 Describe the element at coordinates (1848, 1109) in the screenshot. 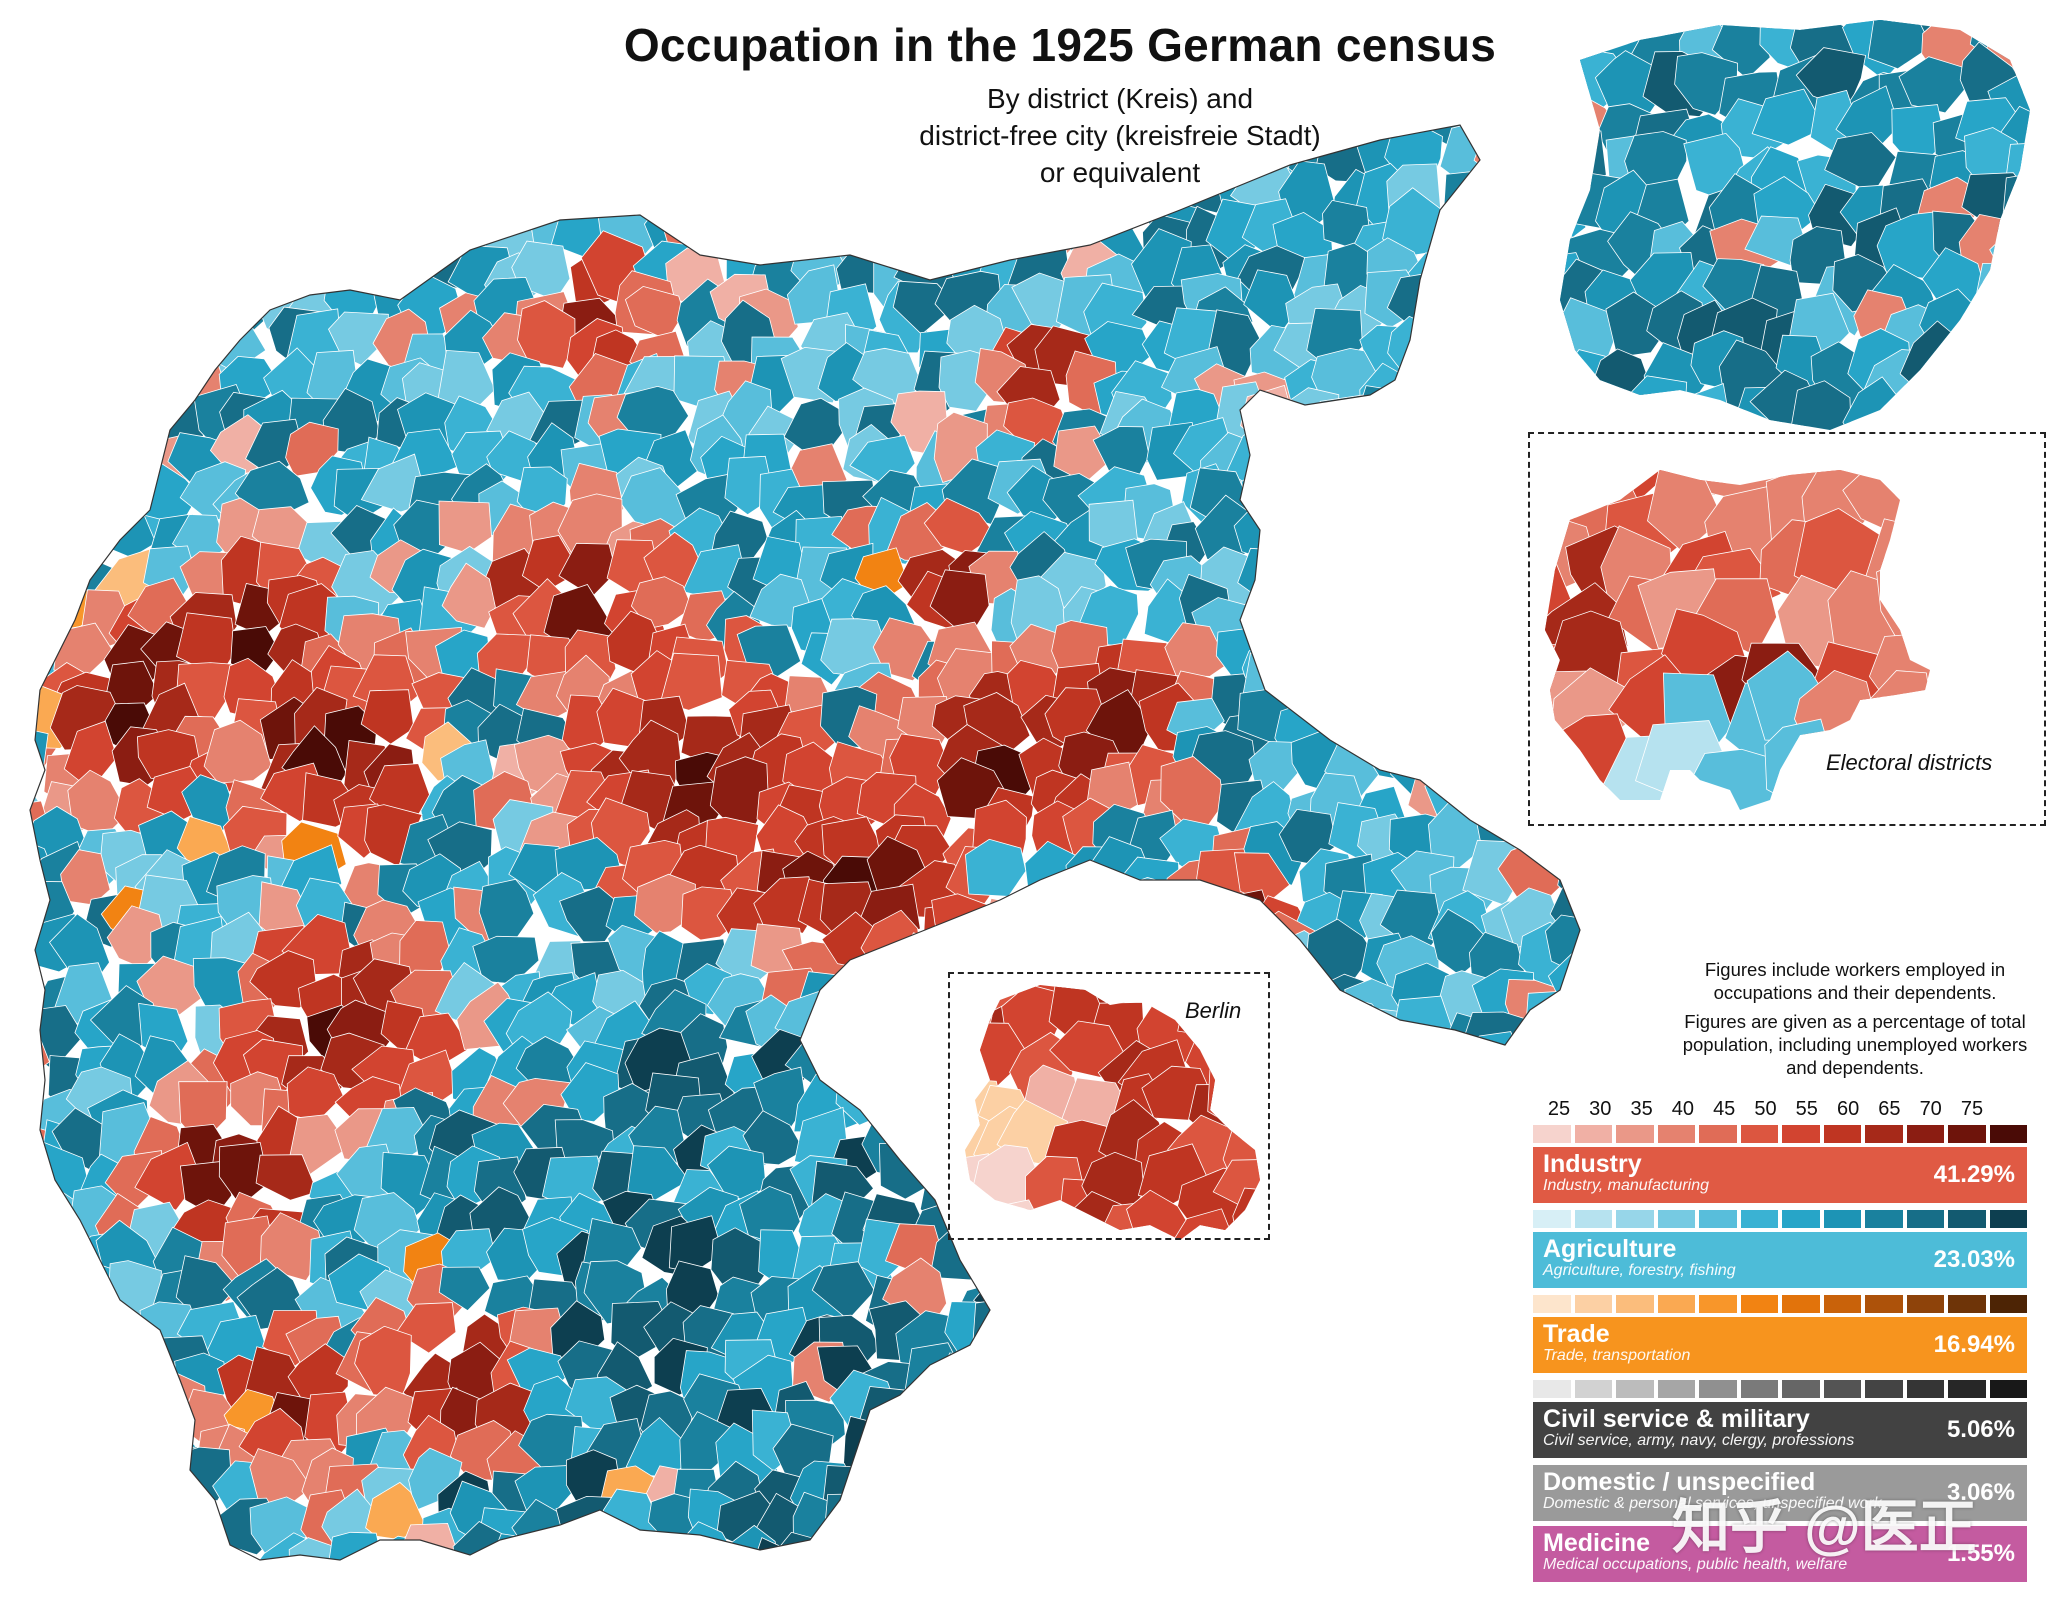

I see `scale-tick-label: 60` at that location.